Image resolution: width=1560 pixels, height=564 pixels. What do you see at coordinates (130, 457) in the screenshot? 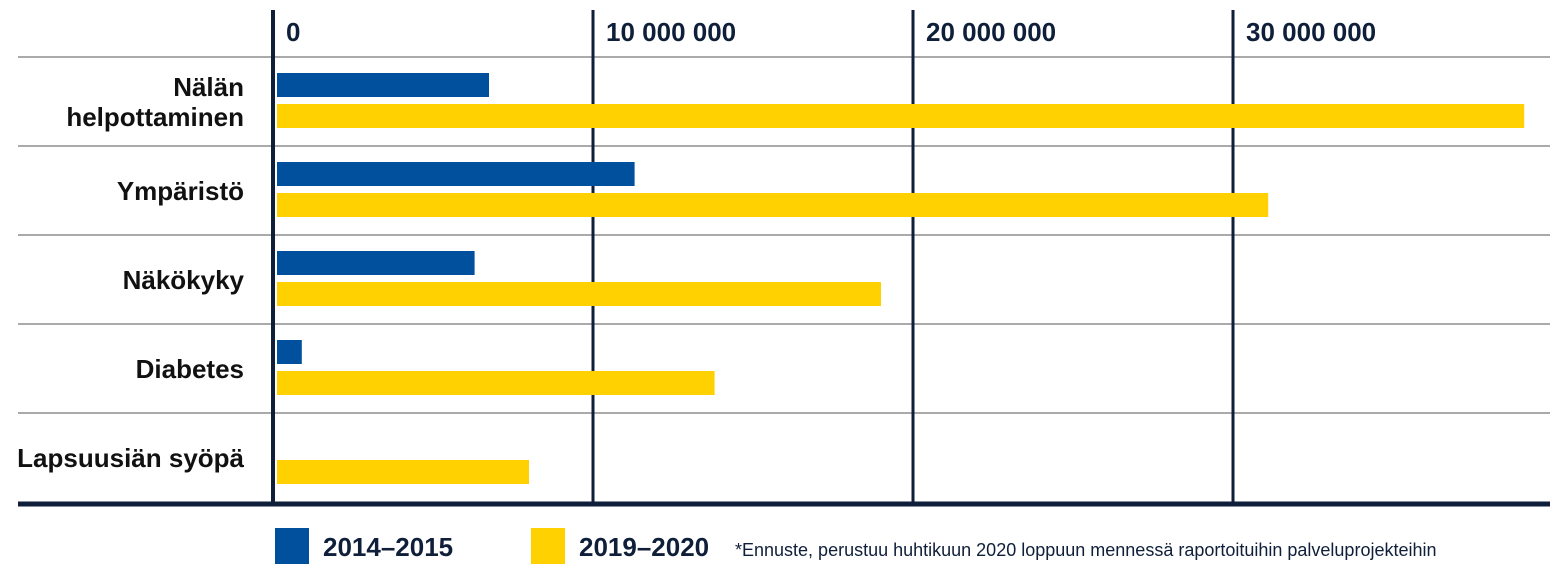
I see `category-label: Lapsuusiän syöpä` at bounding box center [130, 457].